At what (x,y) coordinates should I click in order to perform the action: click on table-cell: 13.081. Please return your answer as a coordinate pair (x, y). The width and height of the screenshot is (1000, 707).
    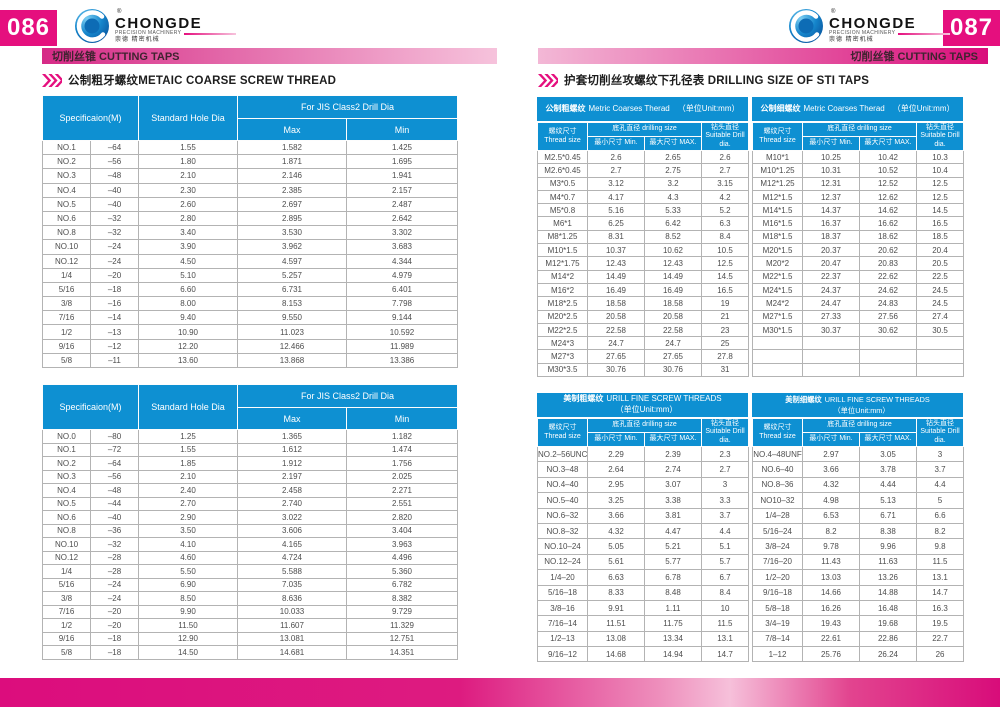
    Looking at the image, I should click on (292, 638).